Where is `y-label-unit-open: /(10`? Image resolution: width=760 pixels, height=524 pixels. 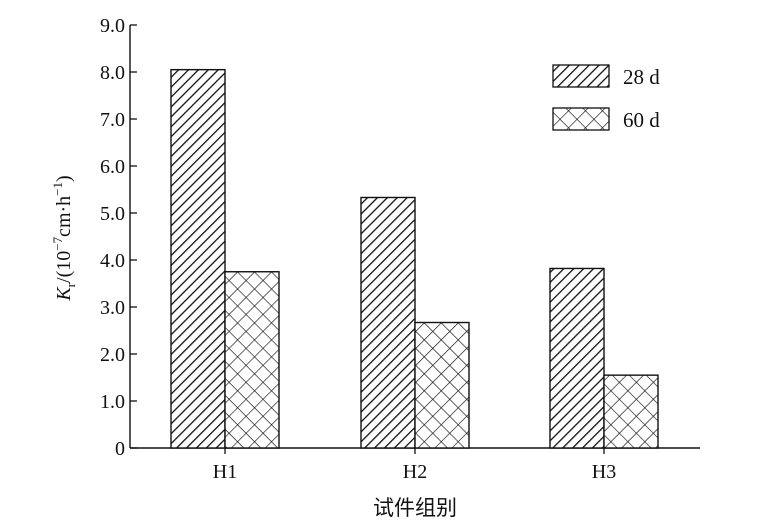
y-label-unit-open: /(10 is located at coordinates (64, 267).